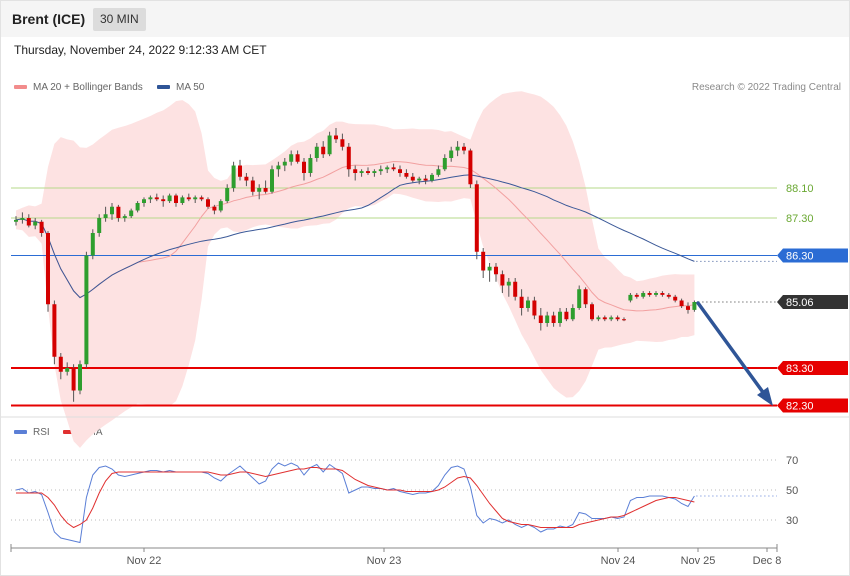  Describe the element at coordinates (144, 561) in the screenshot. I see `x-tick-label: Nov 22` at that location.